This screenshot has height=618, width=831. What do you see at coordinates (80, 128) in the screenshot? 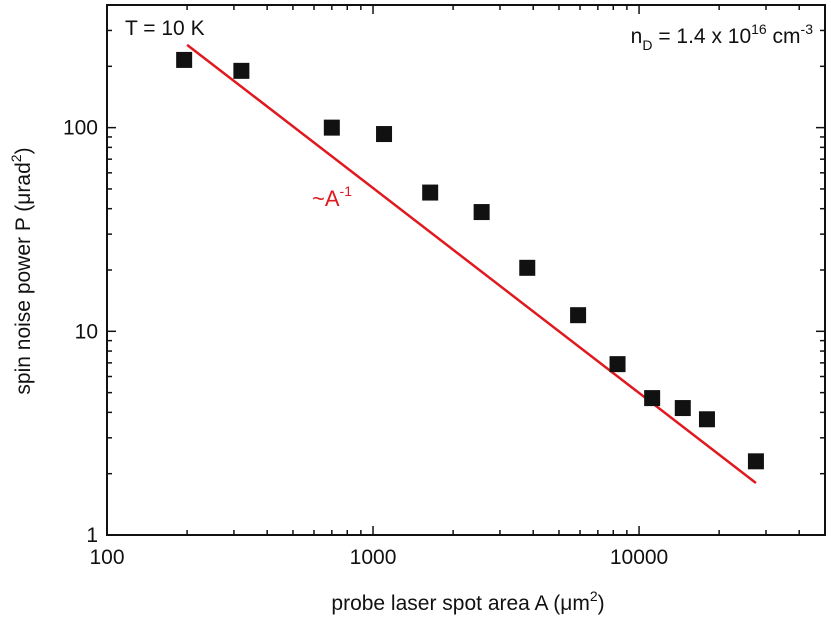
I see `y-tick-label: 100` at bounding box center [80, 128].